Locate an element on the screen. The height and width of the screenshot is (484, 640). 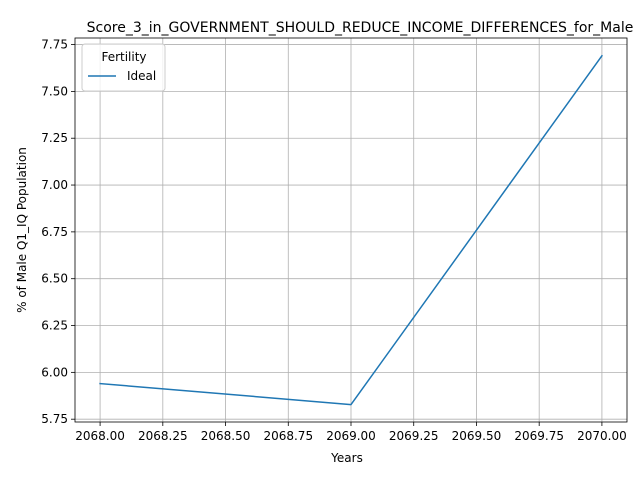
legend-label-ideal: Ideal is located at coordinates (141, 76).